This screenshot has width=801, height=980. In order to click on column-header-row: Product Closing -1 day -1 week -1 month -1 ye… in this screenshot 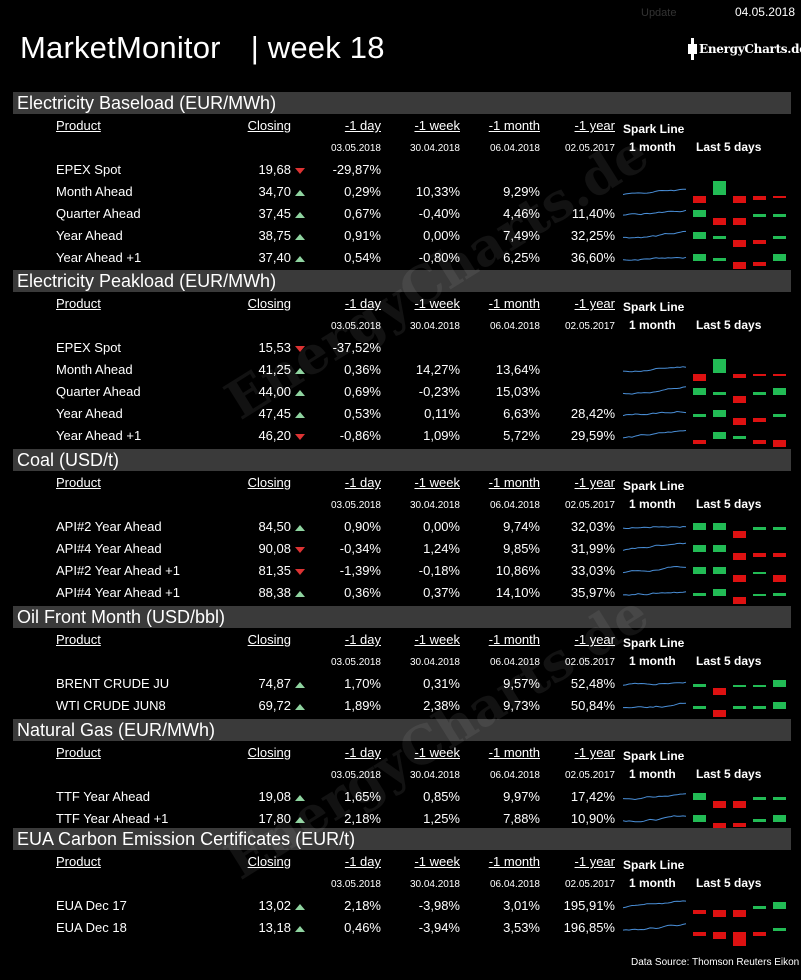, I will do `click(402, 486)`.